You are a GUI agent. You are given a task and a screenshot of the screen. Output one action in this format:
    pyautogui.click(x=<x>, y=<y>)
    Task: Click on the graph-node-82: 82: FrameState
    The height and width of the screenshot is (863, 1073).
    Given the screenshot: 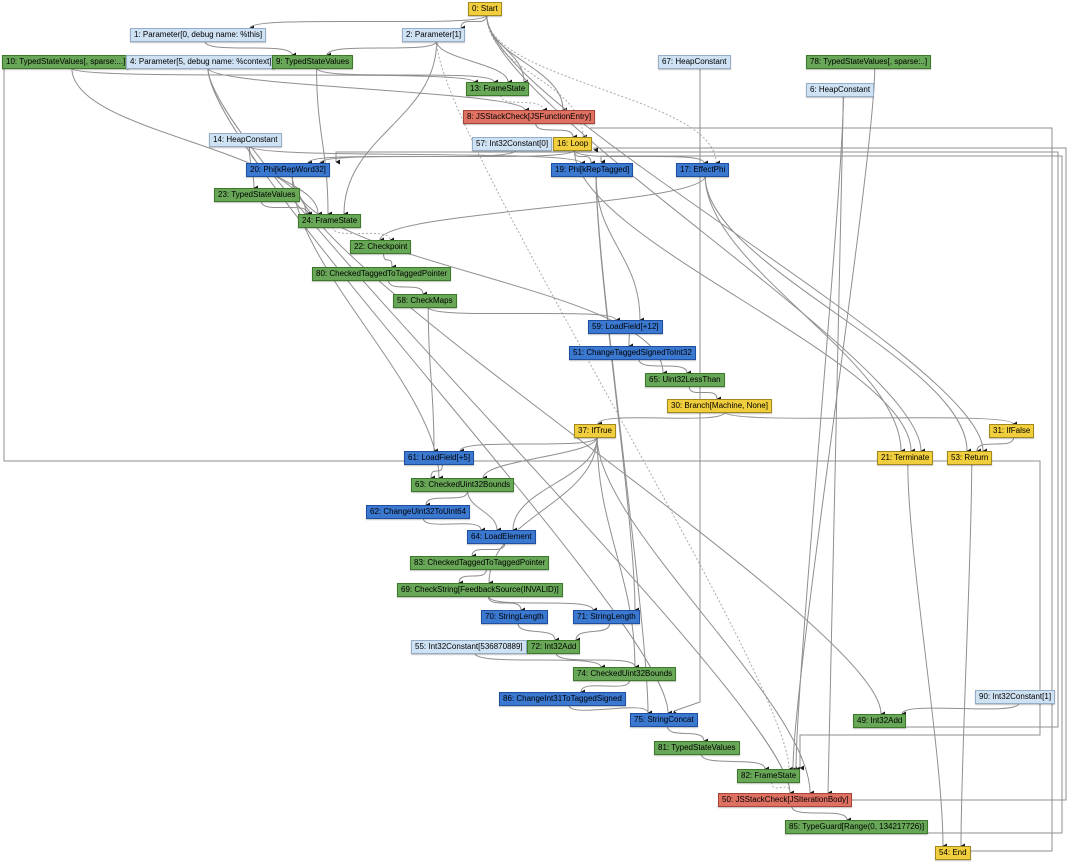 What is the action you would take?
    pyautogui.click(x=769, y=776)
    